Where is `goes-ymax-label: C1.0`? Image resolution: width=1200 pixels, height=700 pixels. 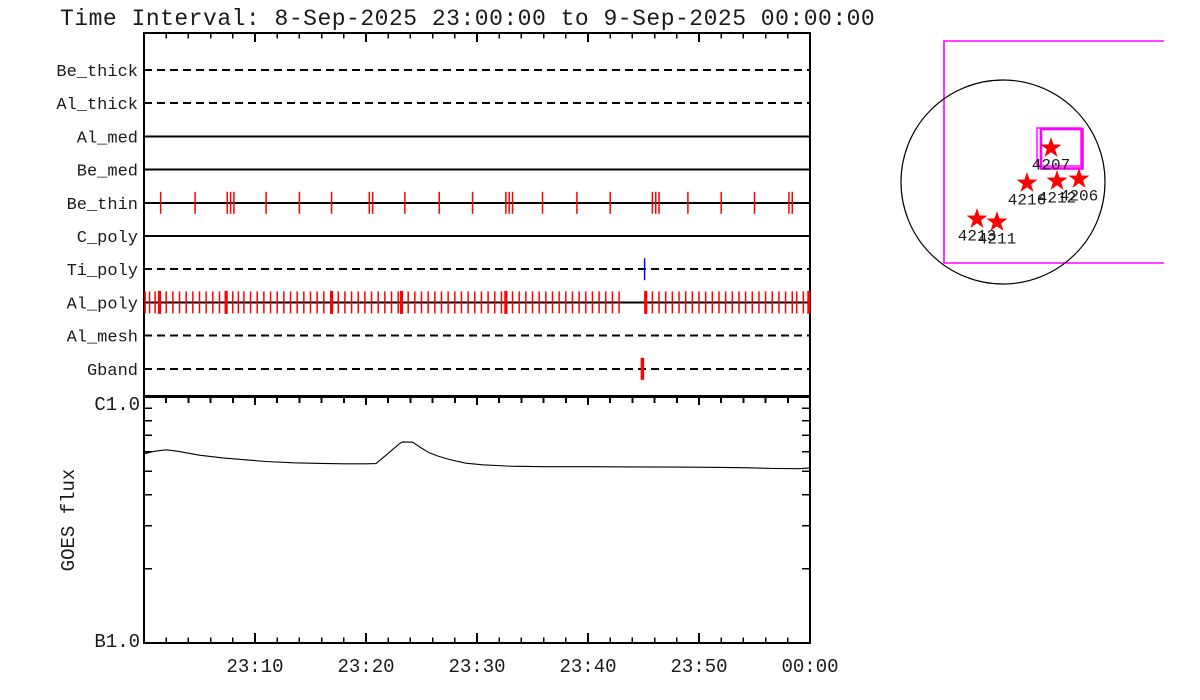 goes-ymax-label: C1.0 is located at coordinates (117, 405).